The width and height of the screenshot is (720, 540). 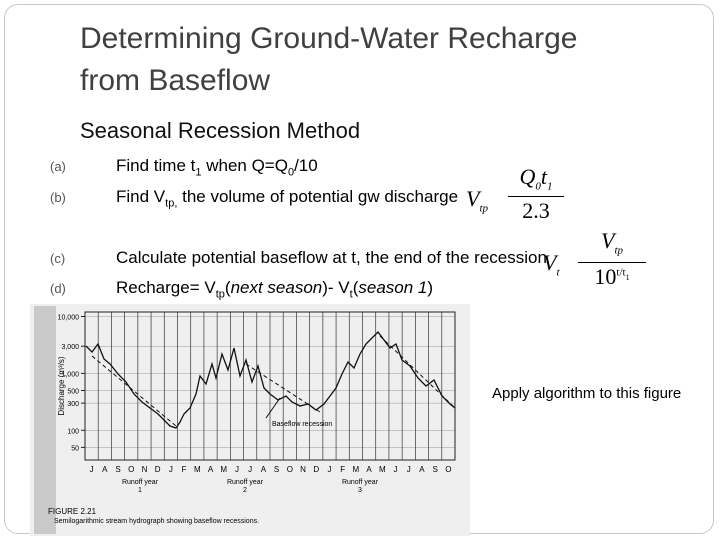 What do you see at coordinates (306, 165) in the screenshot?
I see `text-part: /10` at bounding box center [306, 165].